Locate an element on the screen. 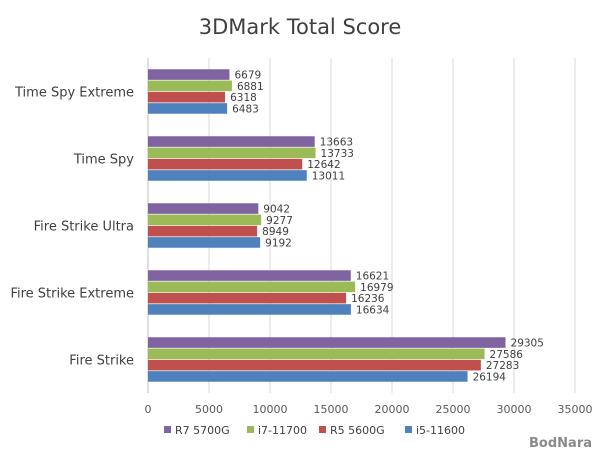 This screenshot has width=600, height=453. data-label: 26194 is located at coordinates (490, 377).